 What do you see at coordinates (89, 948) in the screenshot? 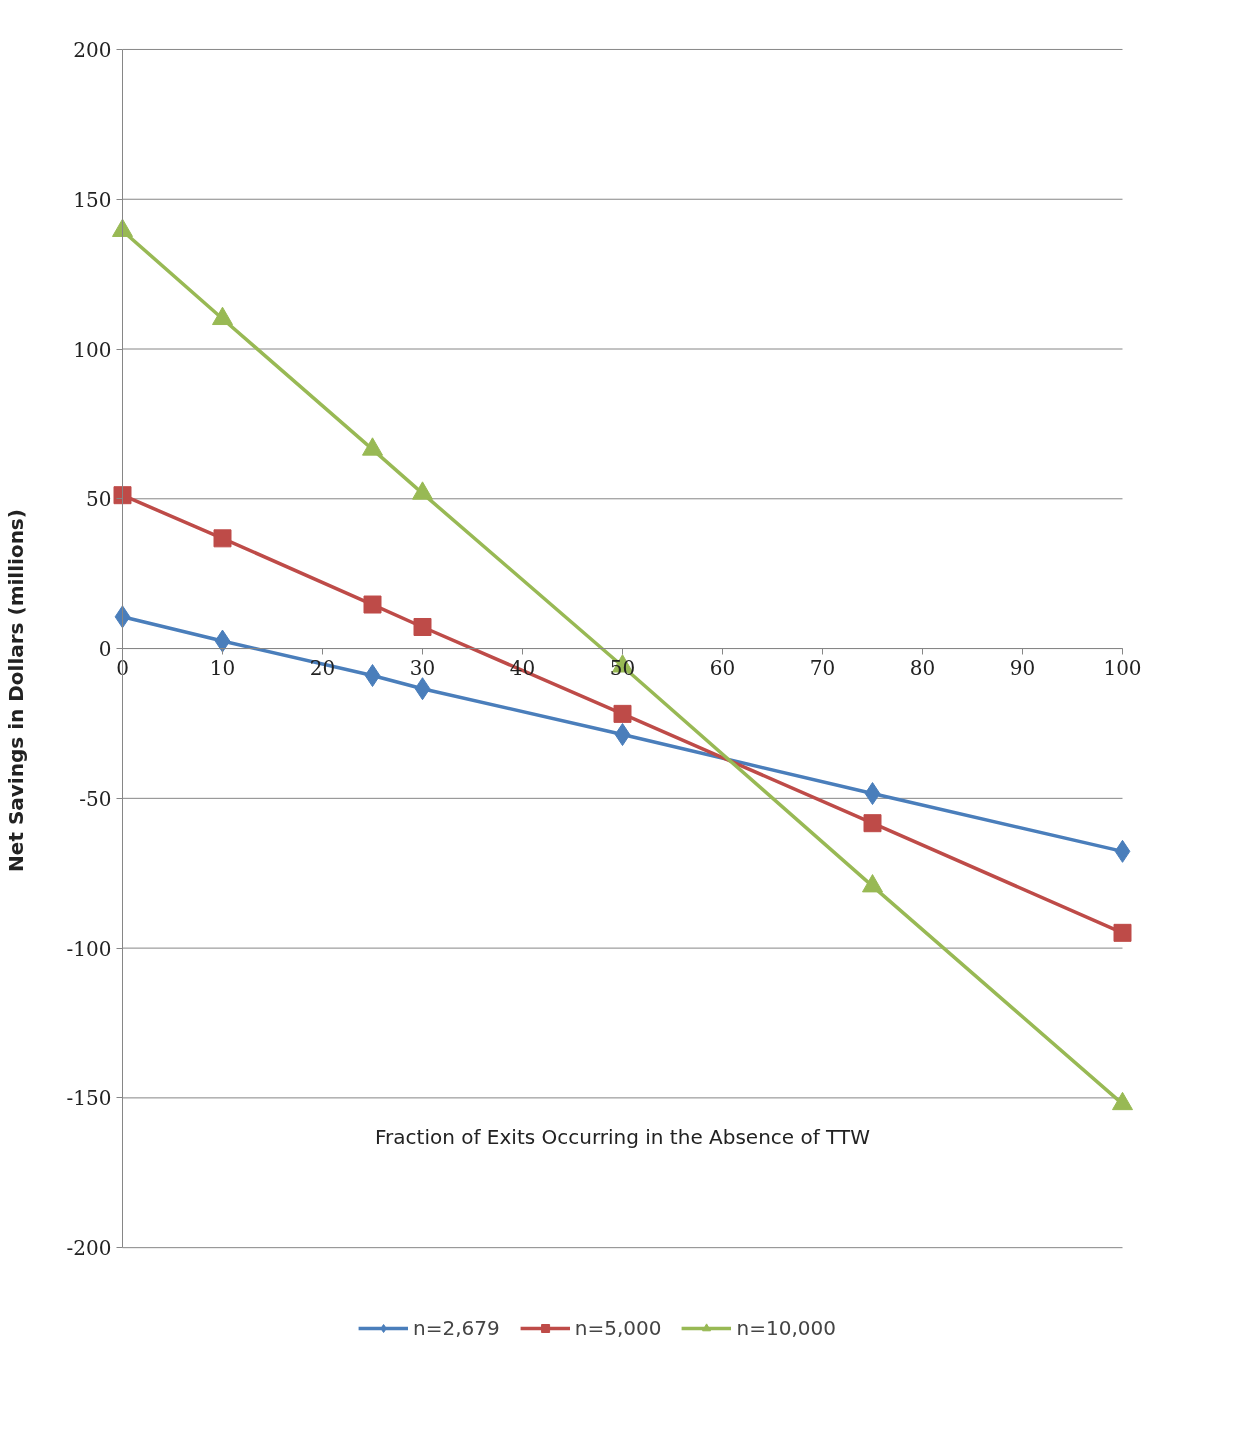
I see `y-tick-label: -100` at bounding box center [89, 948].